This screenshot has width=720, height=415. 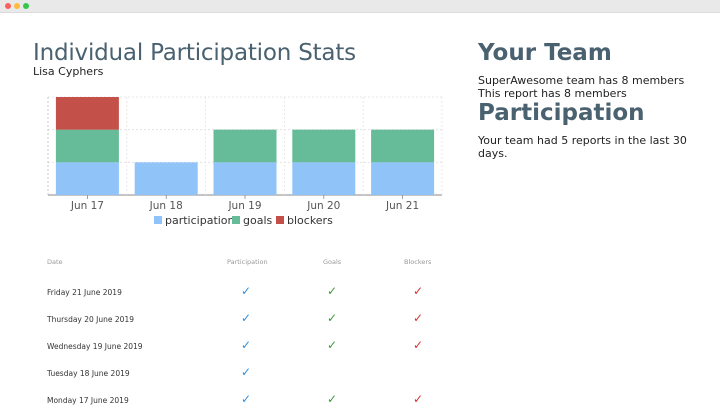 I want to click on participation-heading: Participation, so click(x=561, y=113).